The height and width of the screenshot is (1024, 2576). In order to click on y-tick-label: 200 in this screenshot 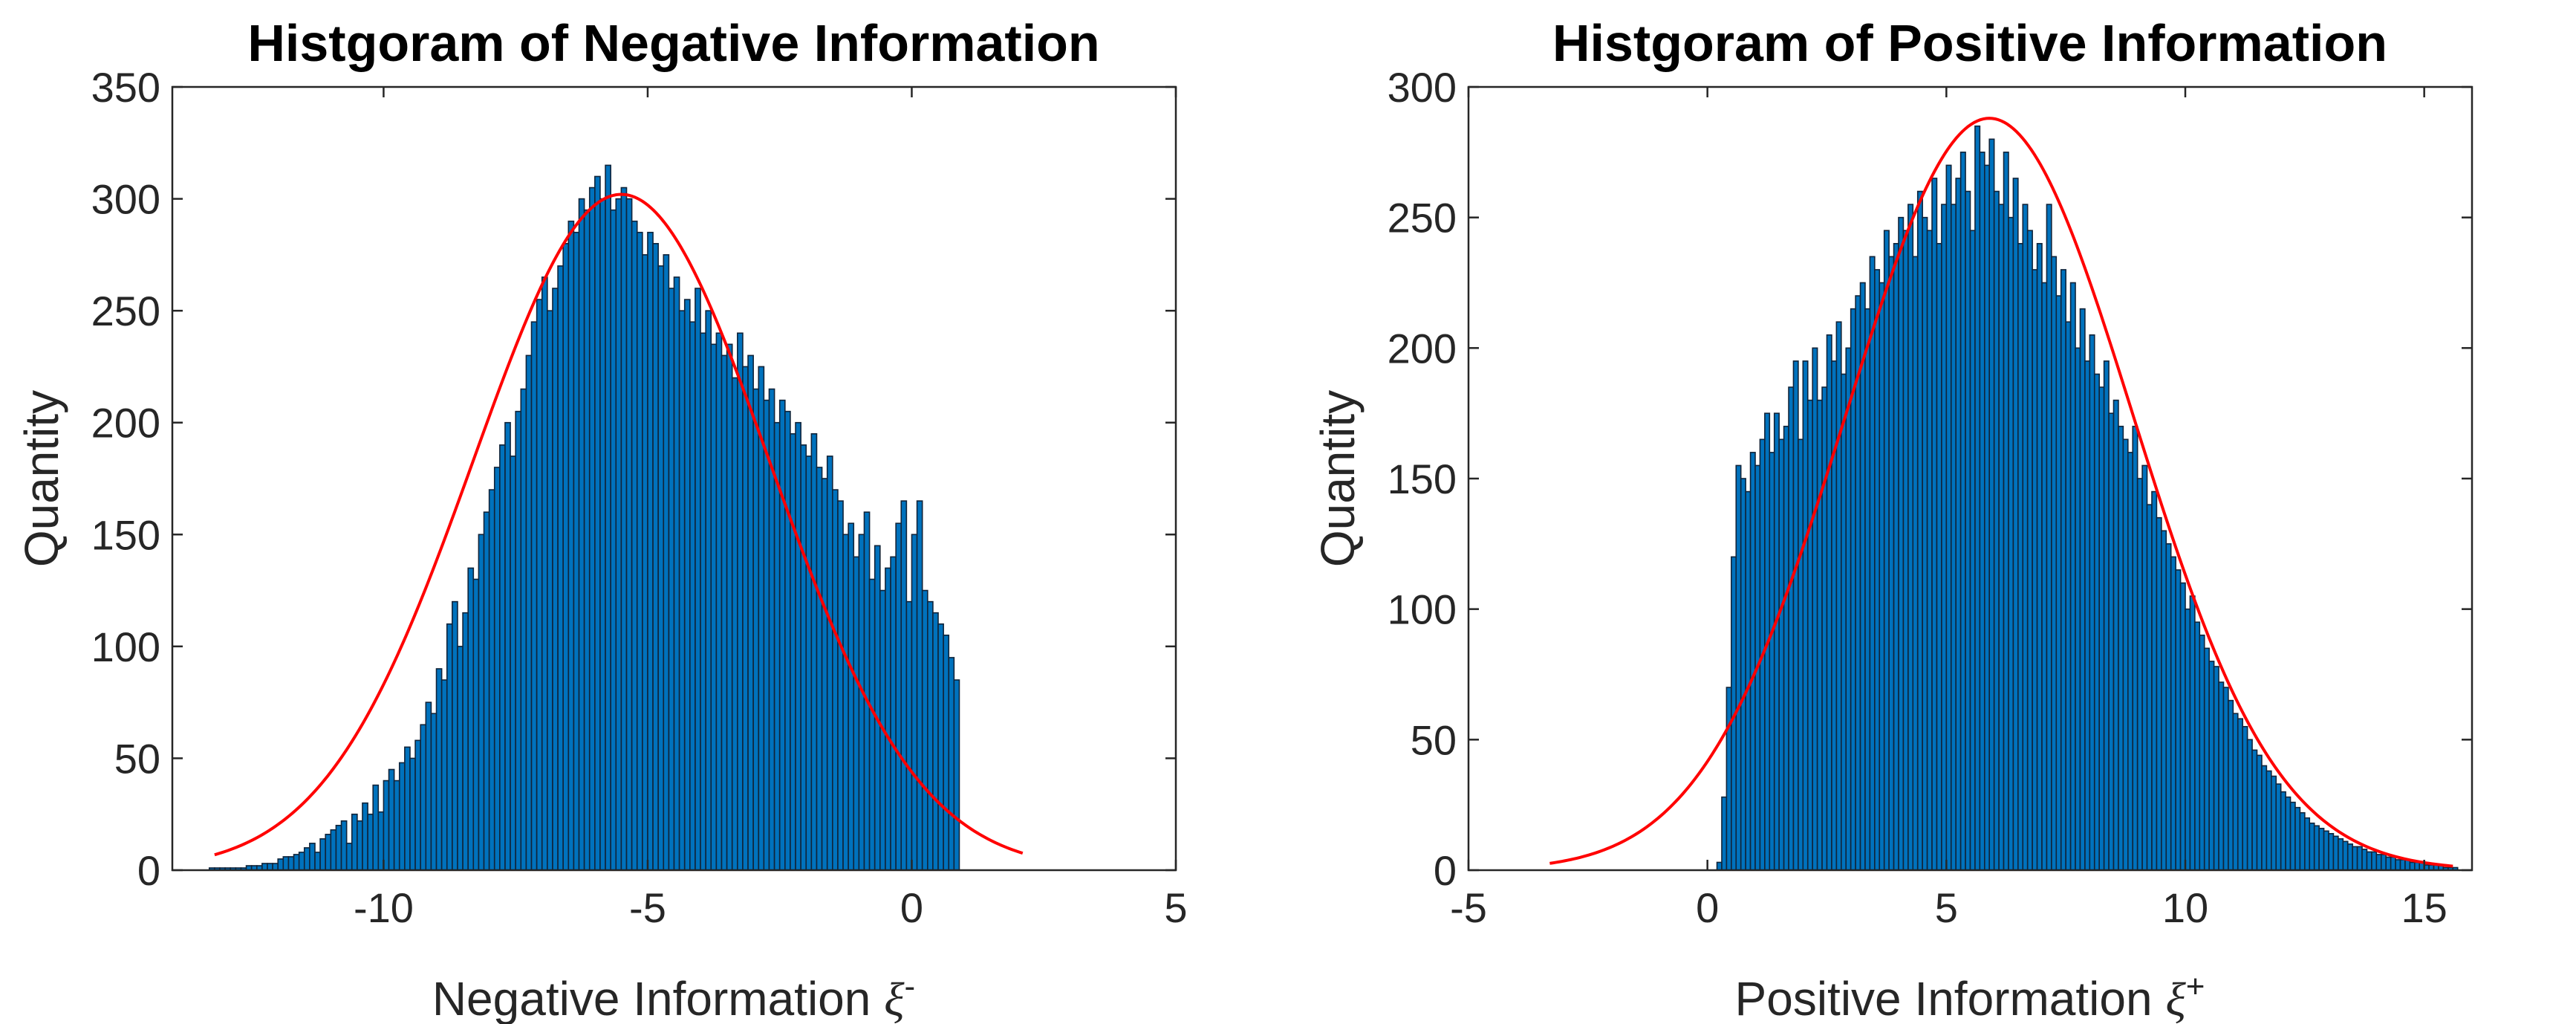, I will do `click(1422, 348)`.